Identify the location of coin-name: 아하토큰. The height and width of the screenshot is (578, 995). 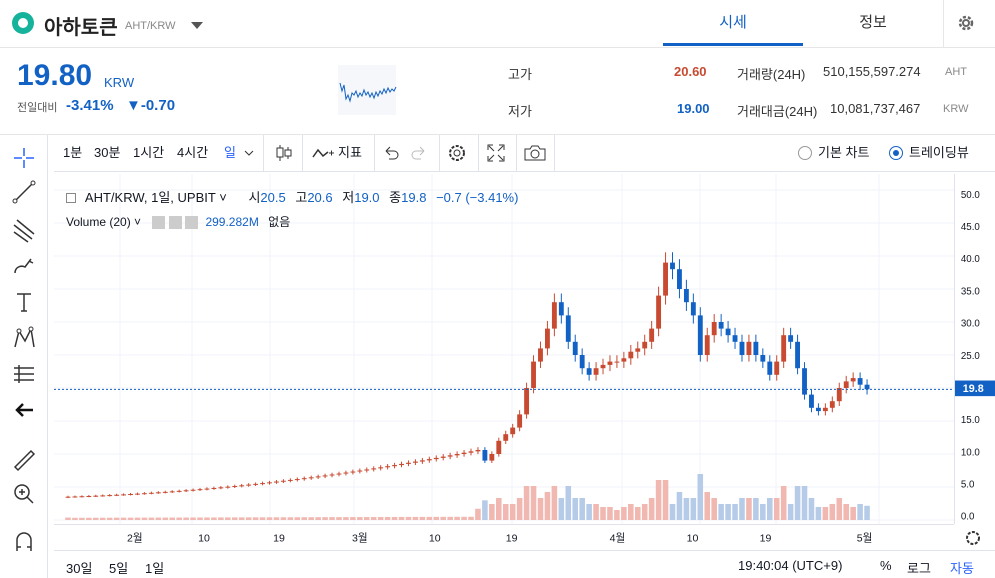
(81, 28).